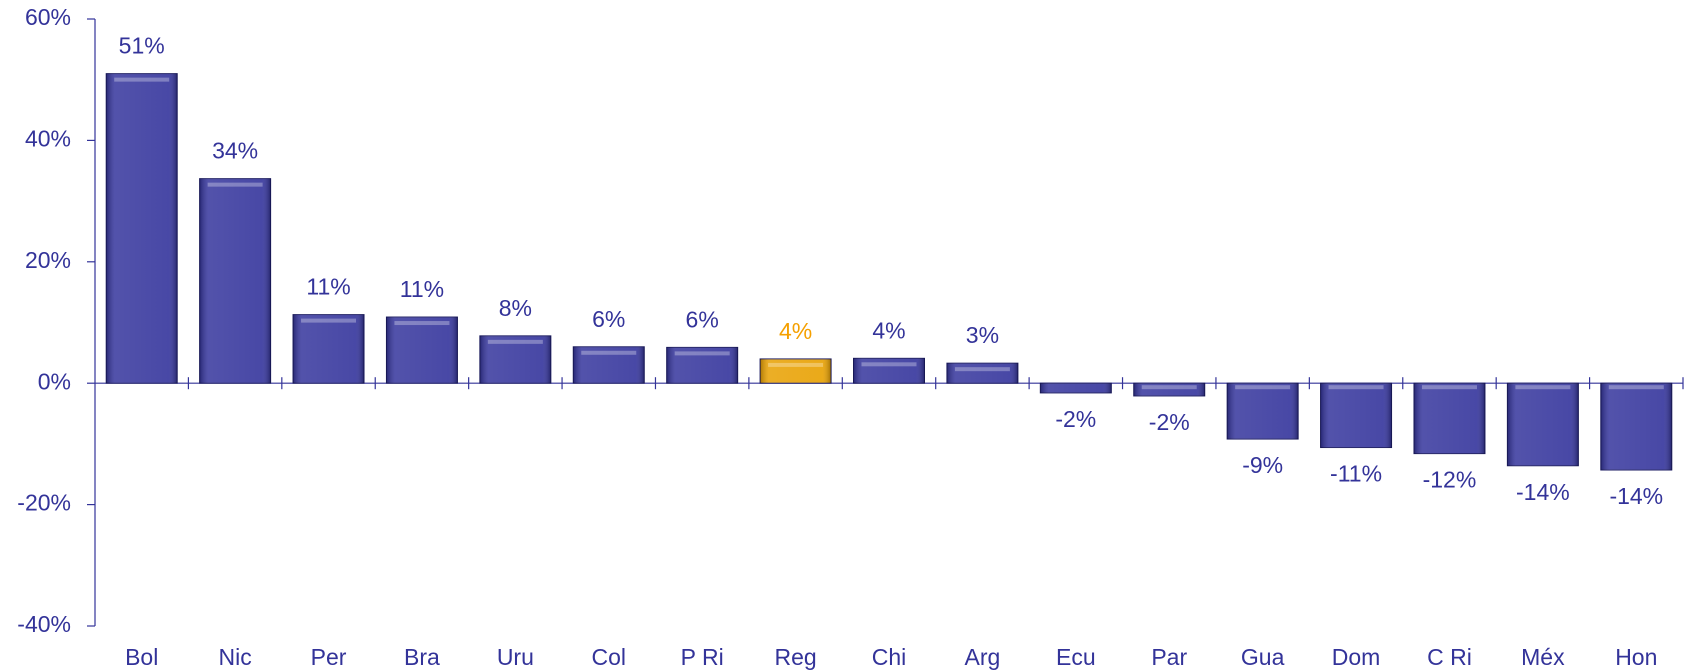  What do you see at coordinates (48, 260) in the screenshot?
I see `y-tick-label: 20%` at bounding box center [48, 260].